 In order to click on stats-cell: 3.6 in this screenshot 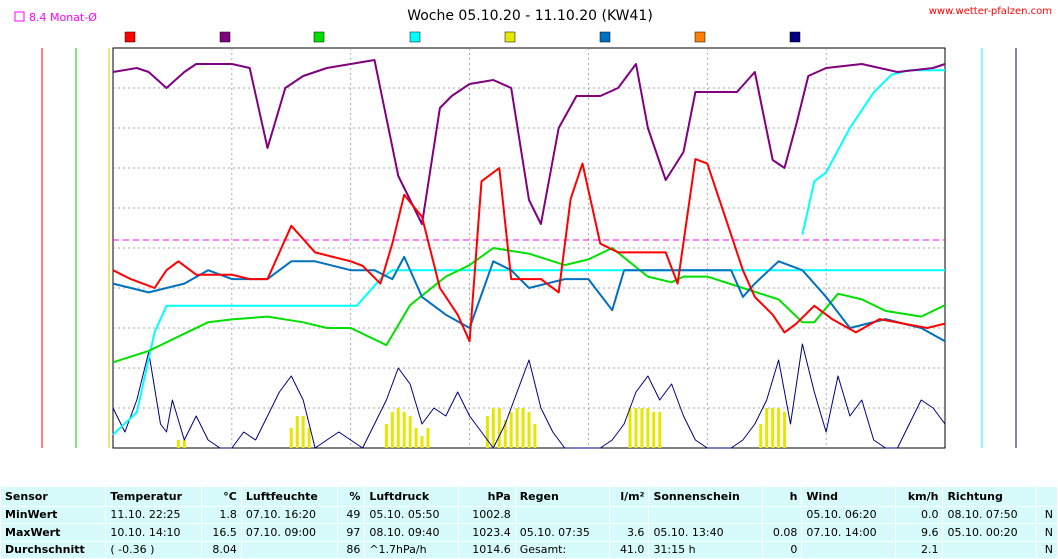, I will do `click(629, 532)`.